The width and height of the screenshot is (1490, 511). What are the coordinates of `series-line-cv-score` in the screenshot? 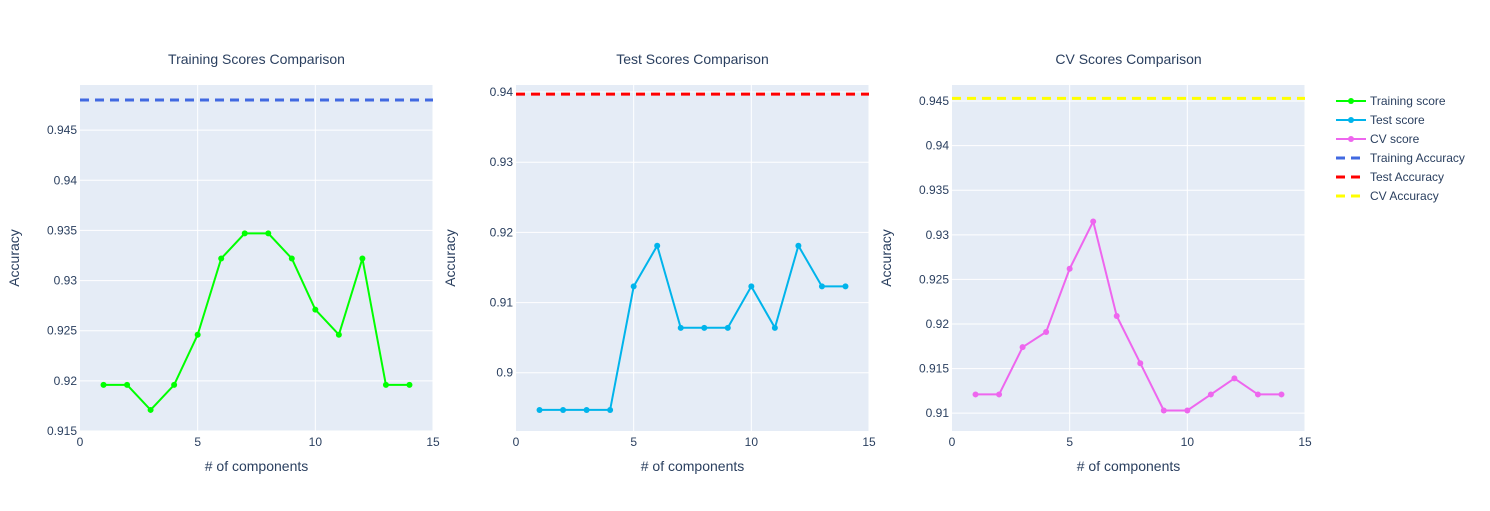 It's located at (1128, 315).